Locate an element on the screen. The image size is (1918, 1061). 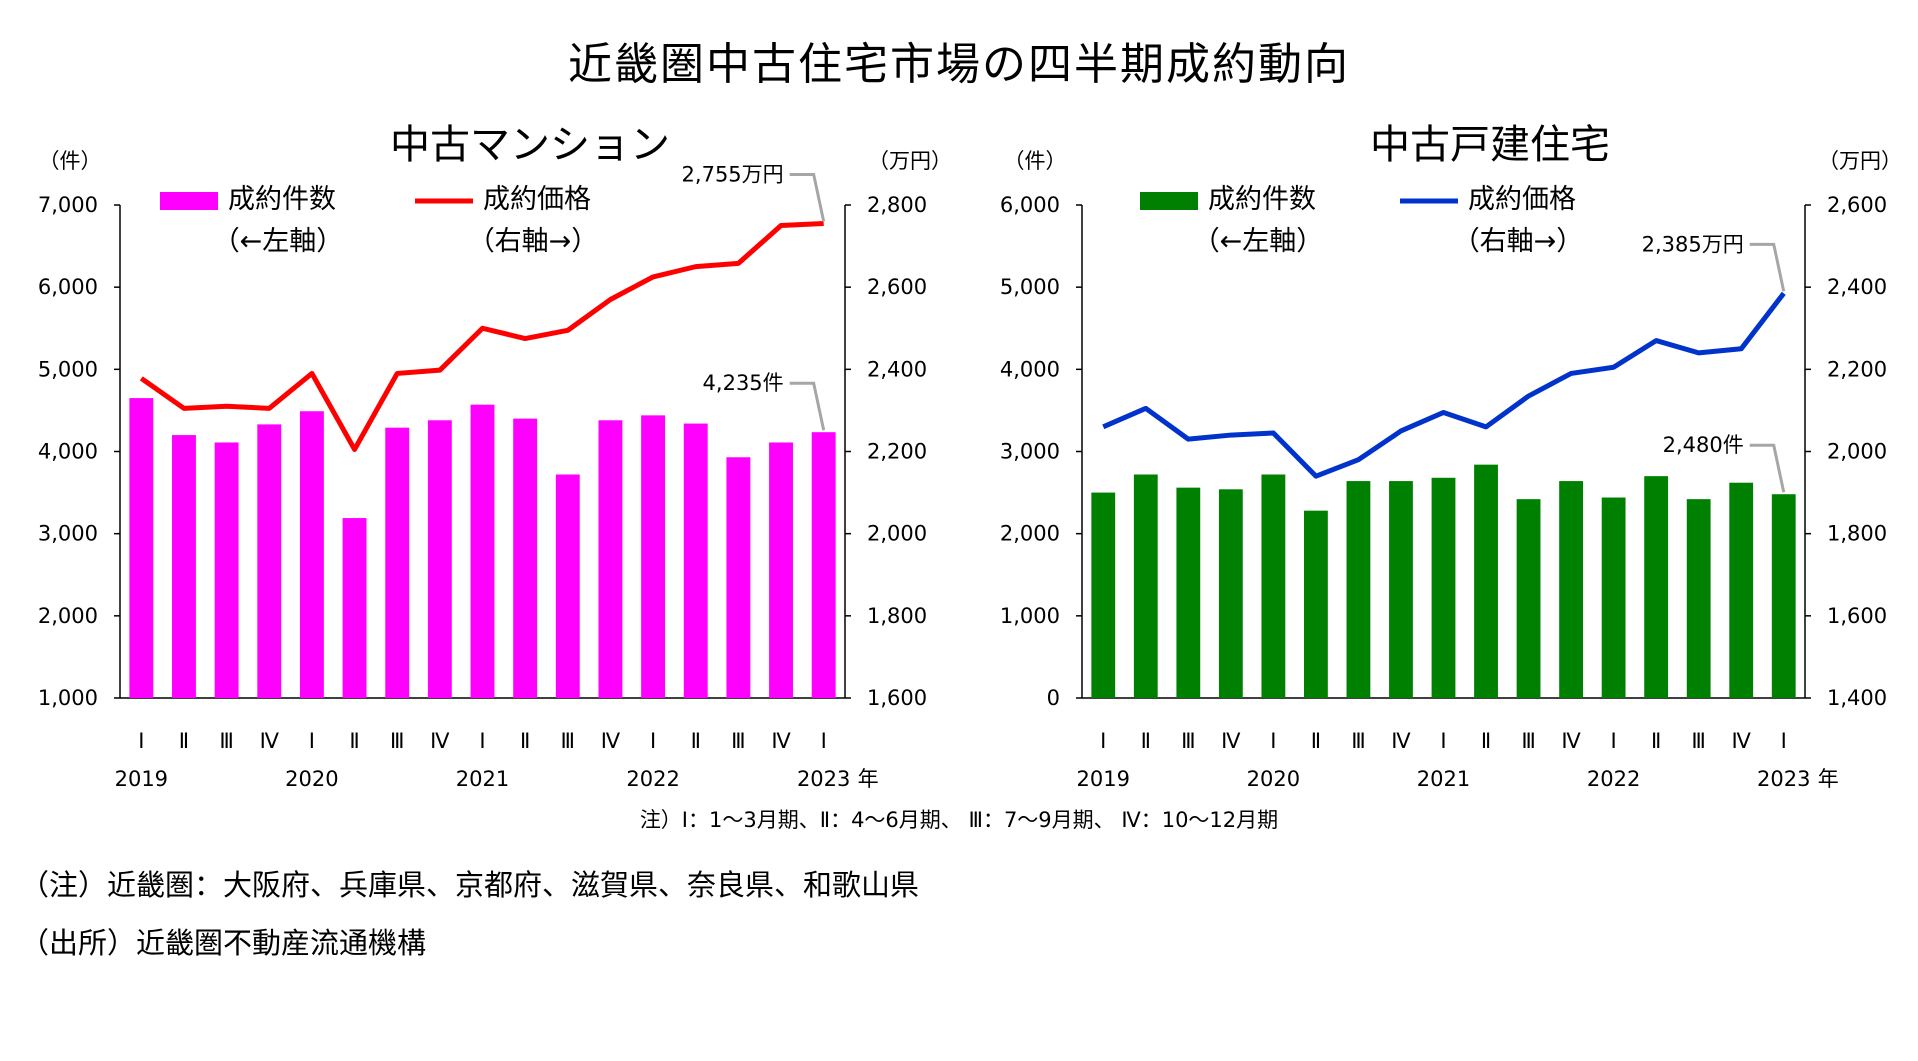
house-year-suffix: 年 is located at coordinates (1828, 779).